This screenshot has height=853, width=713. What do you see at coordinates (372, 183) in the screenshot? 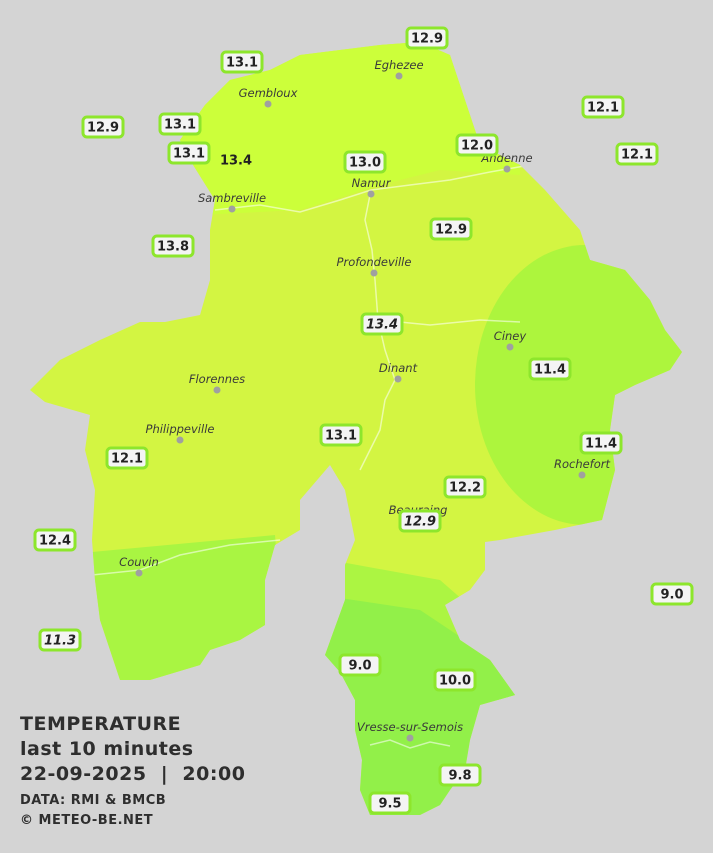
I see `city-name: Namur` at bounding box center [372, 183].